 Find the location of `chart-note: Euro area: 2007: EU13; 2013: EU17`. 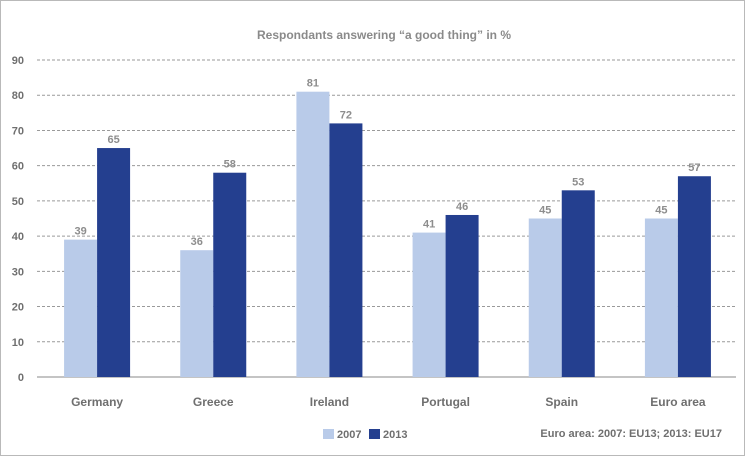

chart-note: Euro area: 2007: EU13; 2013: EU17 is located at coordinates (631, 434).